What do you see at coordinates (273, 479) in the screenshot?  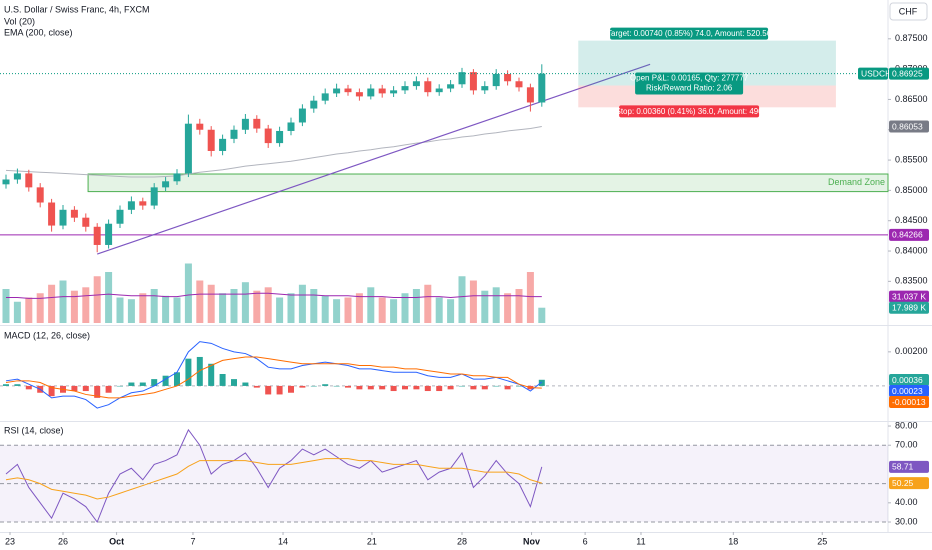 I see `rsi-ma-line` at bounding box center [273, 479].